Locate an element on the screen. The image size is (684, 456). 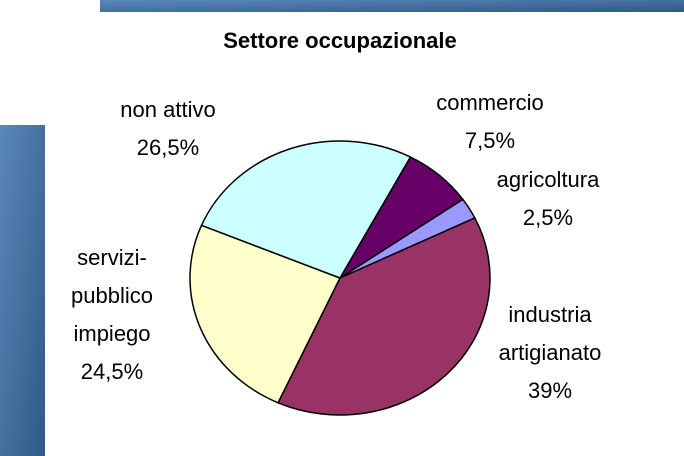
category-label: servizi- pubblico impiego is located at coordinates (112, 295).